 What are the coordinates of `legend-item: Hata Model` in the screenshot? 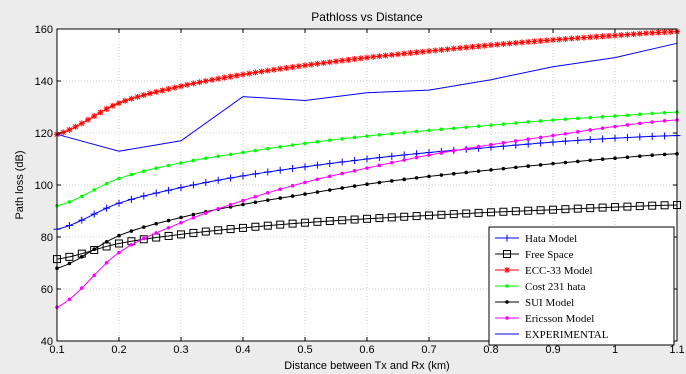 It's located at (536, 239).